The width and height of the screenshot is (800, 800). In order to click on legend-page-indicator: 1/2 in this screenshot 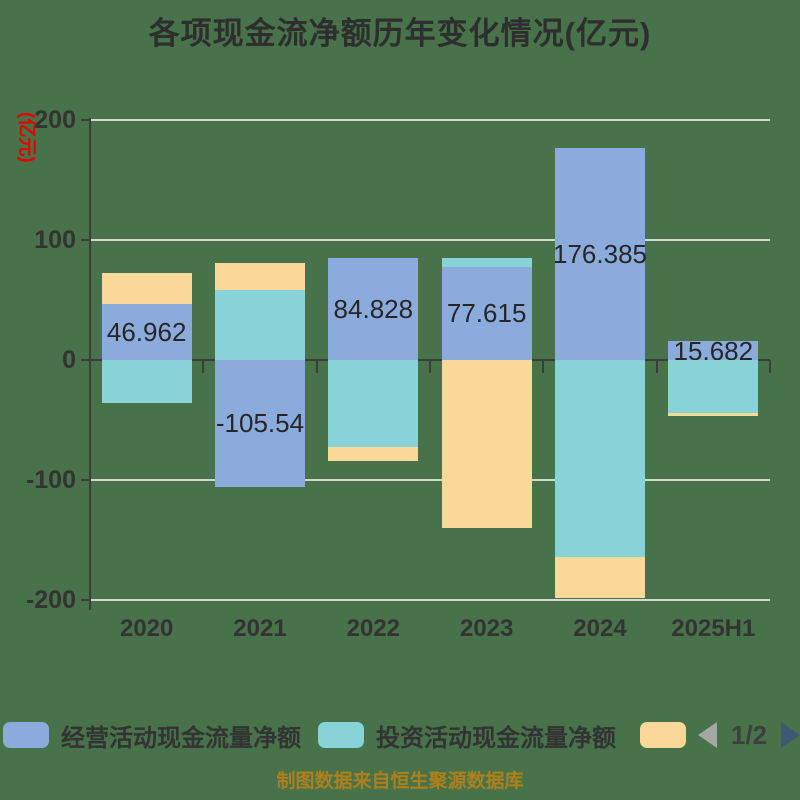, I will do `click(749, 734)`.